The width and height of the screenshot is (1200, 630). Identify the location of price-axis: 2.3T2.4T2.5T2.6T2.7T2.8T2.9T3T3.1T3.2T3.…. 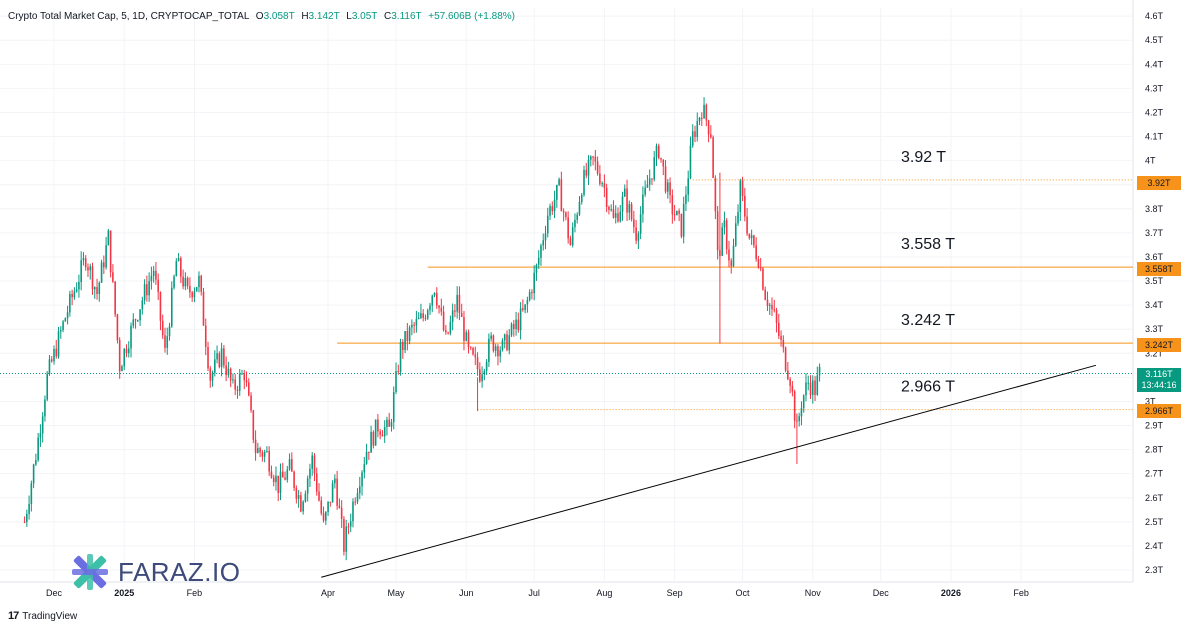
(1154, 293).